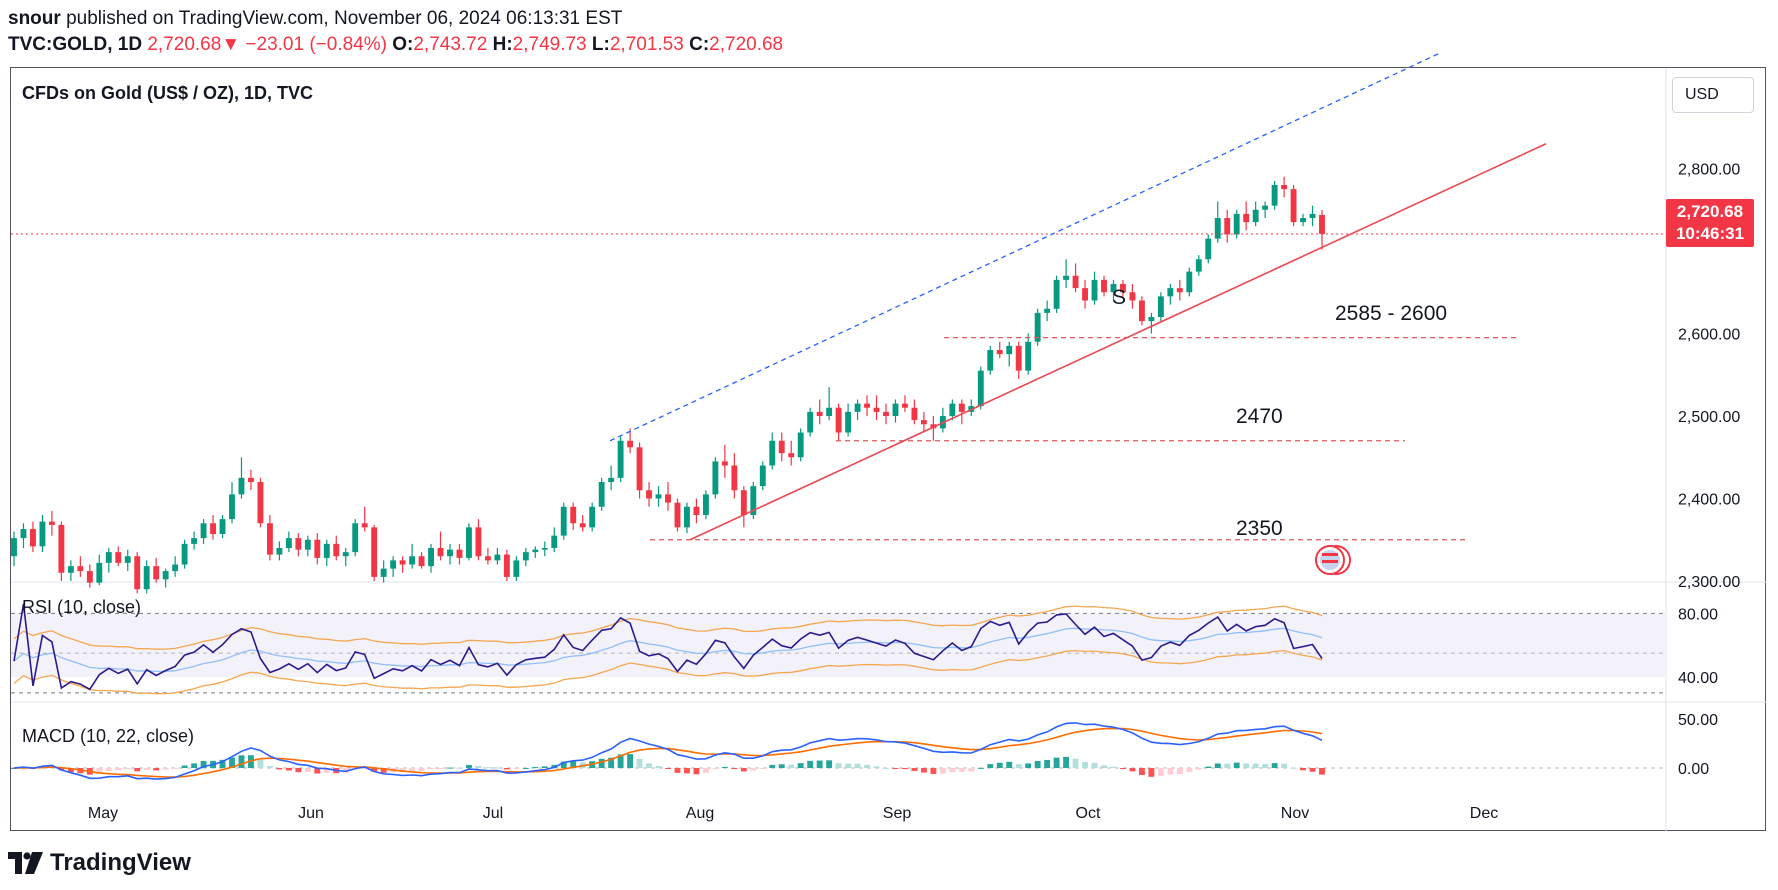  I want to click on macd-label: MACD (10, 22, close), so click(108, 736).